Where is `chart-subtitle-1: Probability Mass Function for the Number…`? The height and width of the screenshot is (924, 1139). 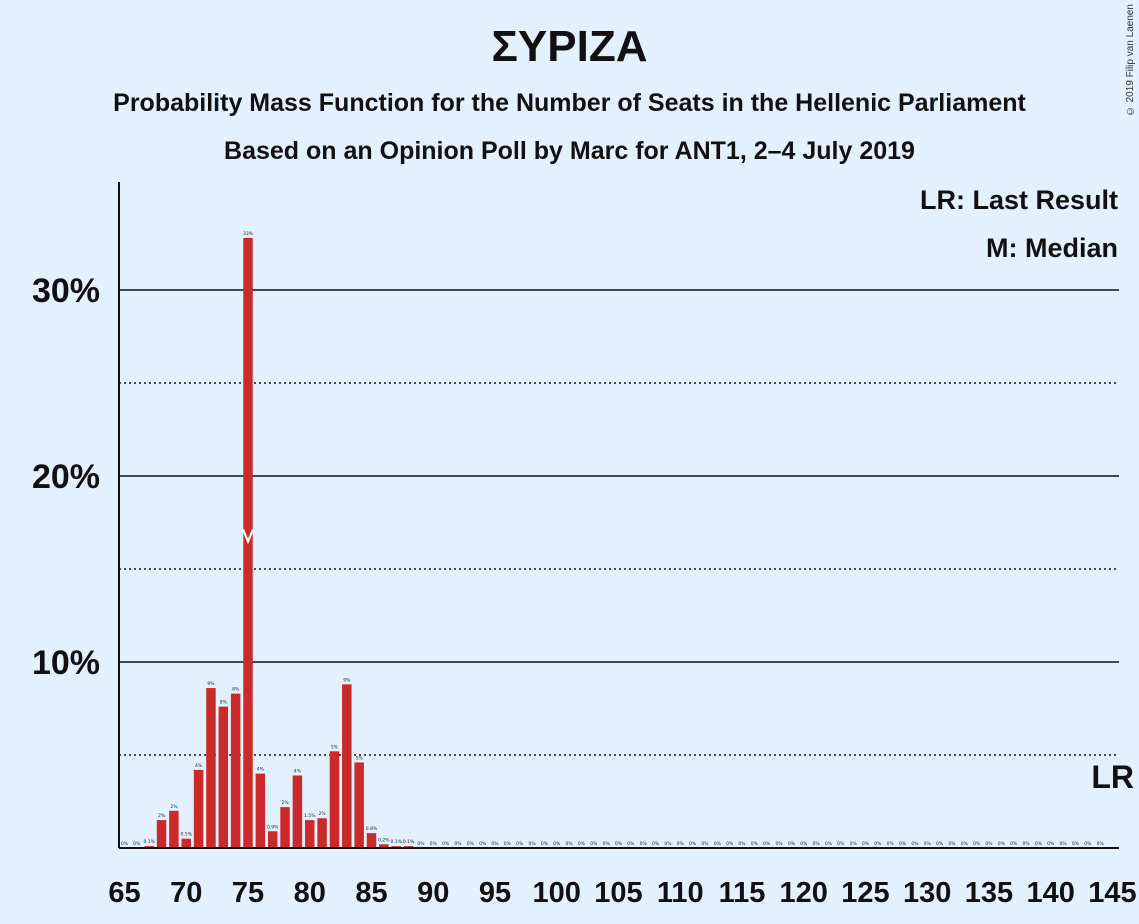
chart-subtitle-1: Probability Mass Function for the Number… is located at coordinates (569, 103).